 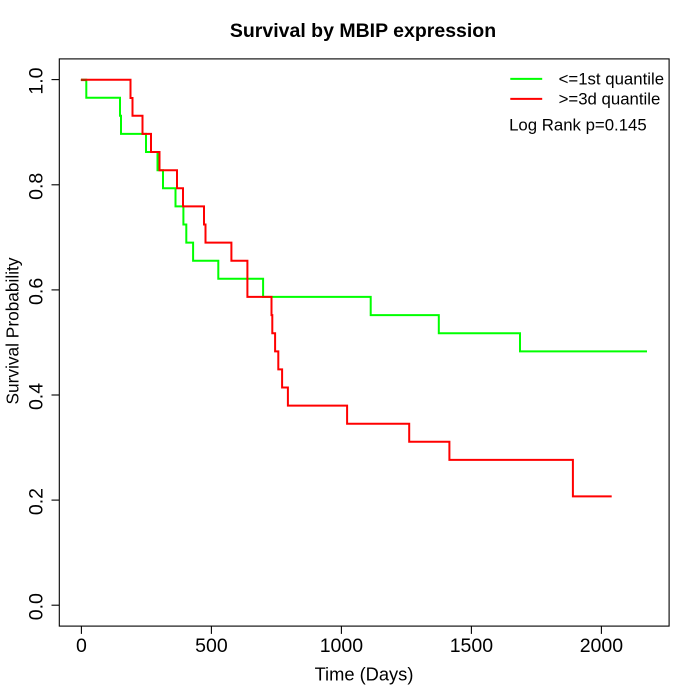 What do you see at coordinates (37, 80) in the screenshot?
I see `svg-text: 1.0` at bounding box center [37, 80].